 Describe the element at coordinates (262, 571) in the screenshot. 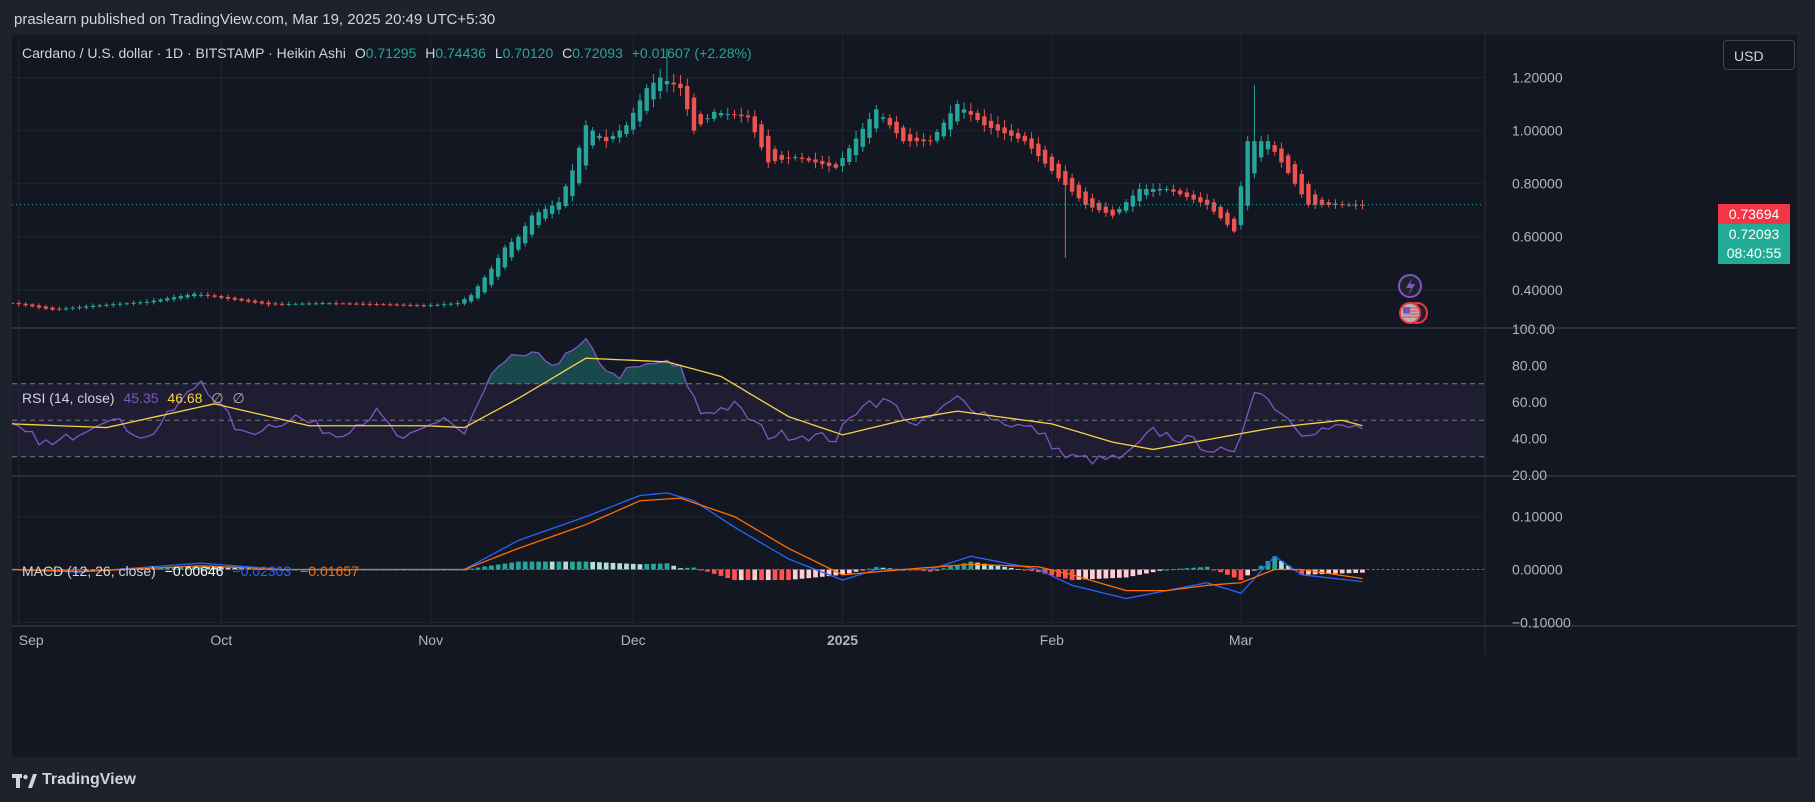

I see `macd-value: −0.02303` at that location.